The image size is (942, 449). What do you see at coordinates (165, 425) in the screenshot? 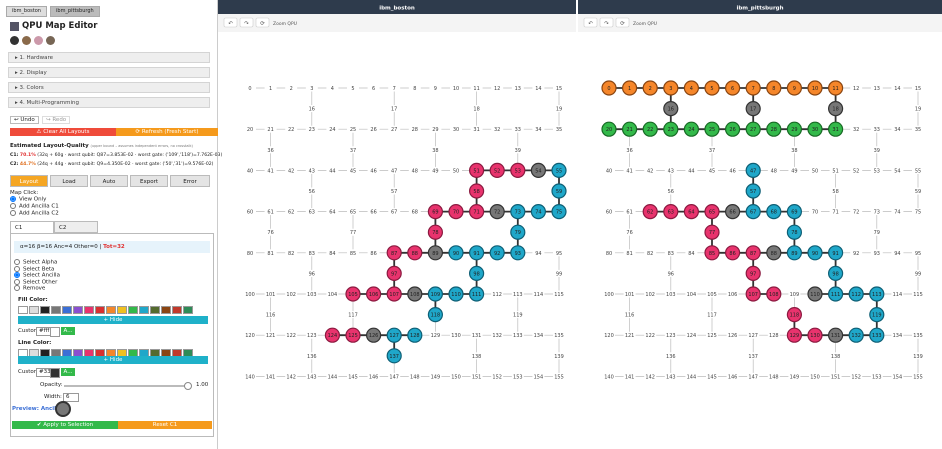
I see `reset-button: Reset C1` at bounding box center [165, 425].